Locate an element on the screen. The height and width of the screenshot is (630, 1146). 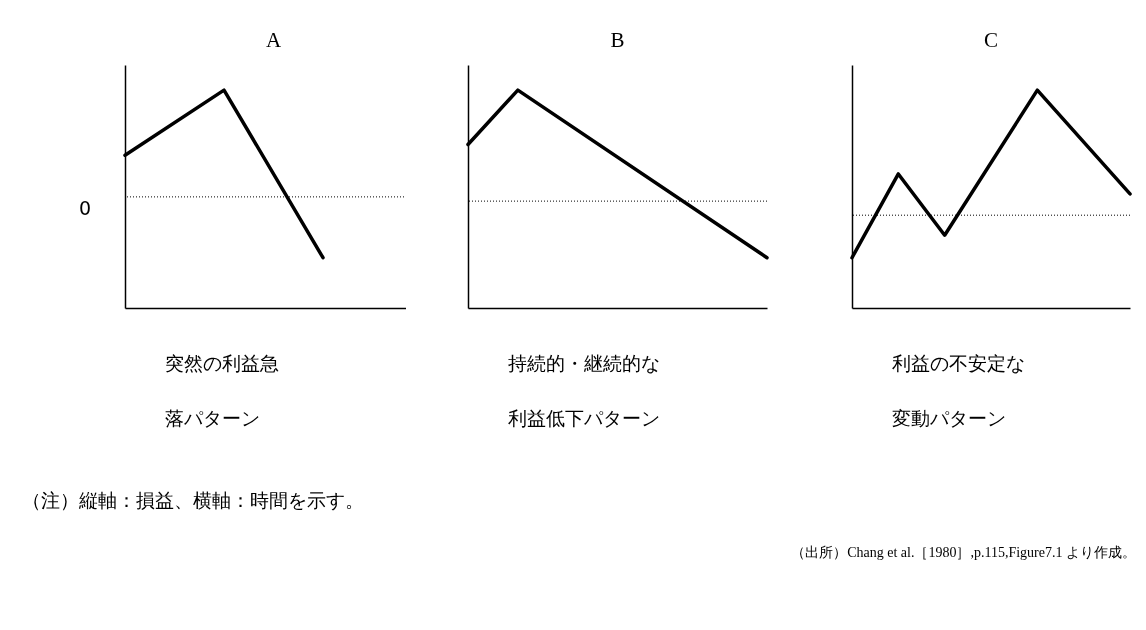
text: （注）縦軸：損益、横軸：時間を示す。 is located at coordinates (193, 500).